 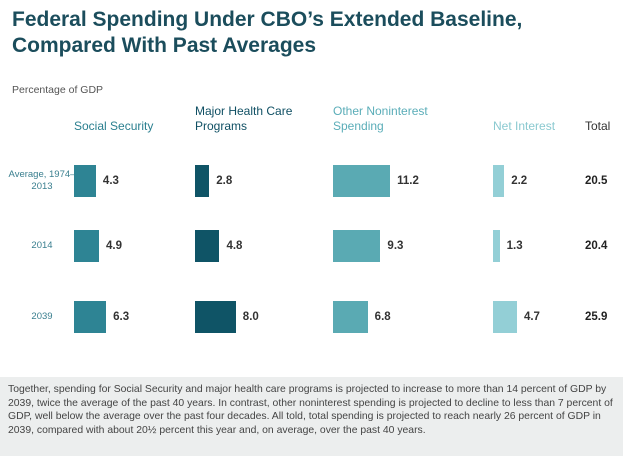 I want to click on value-label: 6.3, so click(x=121, y=317).